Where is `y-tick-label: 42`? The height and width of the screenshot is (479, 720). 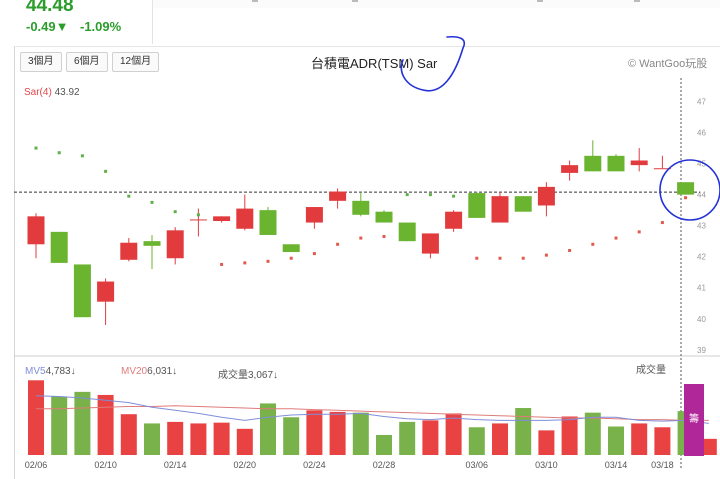 y-tick-label: 42 is located at coordinates (701, 257).